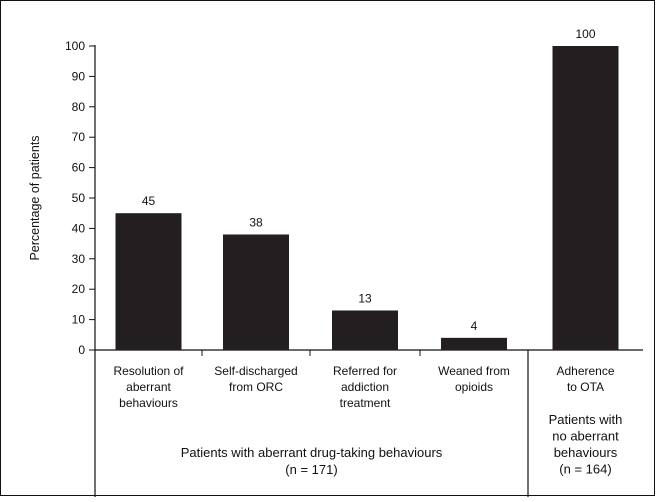 The height and width of the screenshot is (502, 657). What do you see at coordinates (474, 371) in the screenshot?
I see `category-label: Weaned from` at bounding box center [474, 371].